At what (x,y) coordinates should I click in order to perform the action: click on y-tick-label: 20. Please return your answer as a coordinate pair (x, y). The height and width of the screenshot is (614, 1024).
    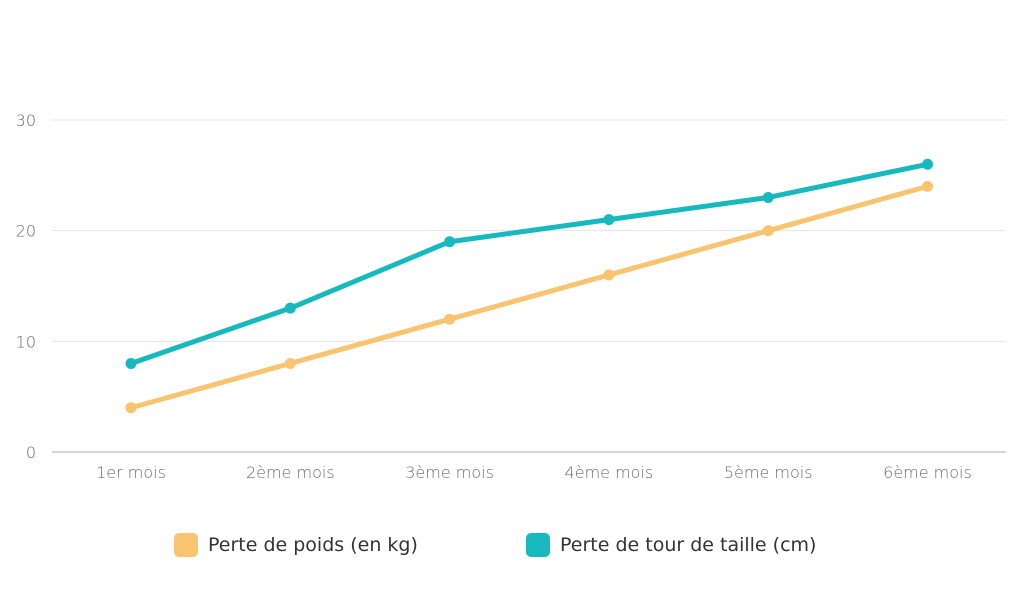
    Looking at the image, I should click on (26, 231).